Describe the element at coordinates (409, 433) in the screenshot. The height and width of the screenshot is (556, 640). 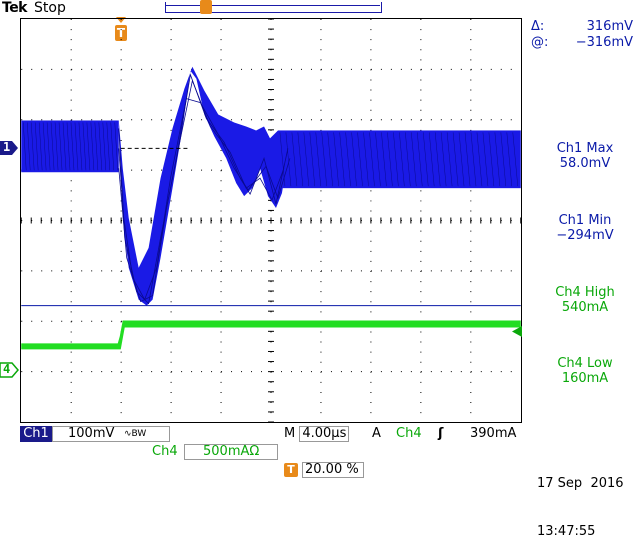
I see `trigger-source: Ch4` at that location.